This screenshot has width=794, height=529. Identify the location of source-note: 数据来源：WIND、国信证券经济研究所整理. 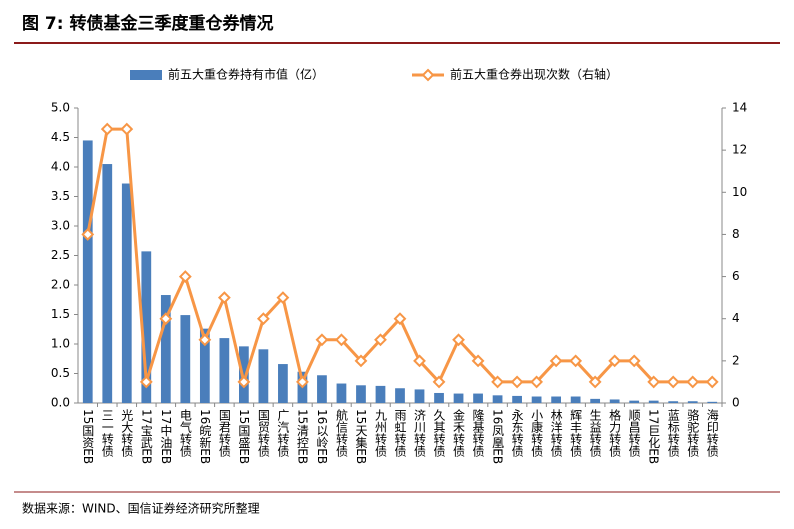
(141, 508).